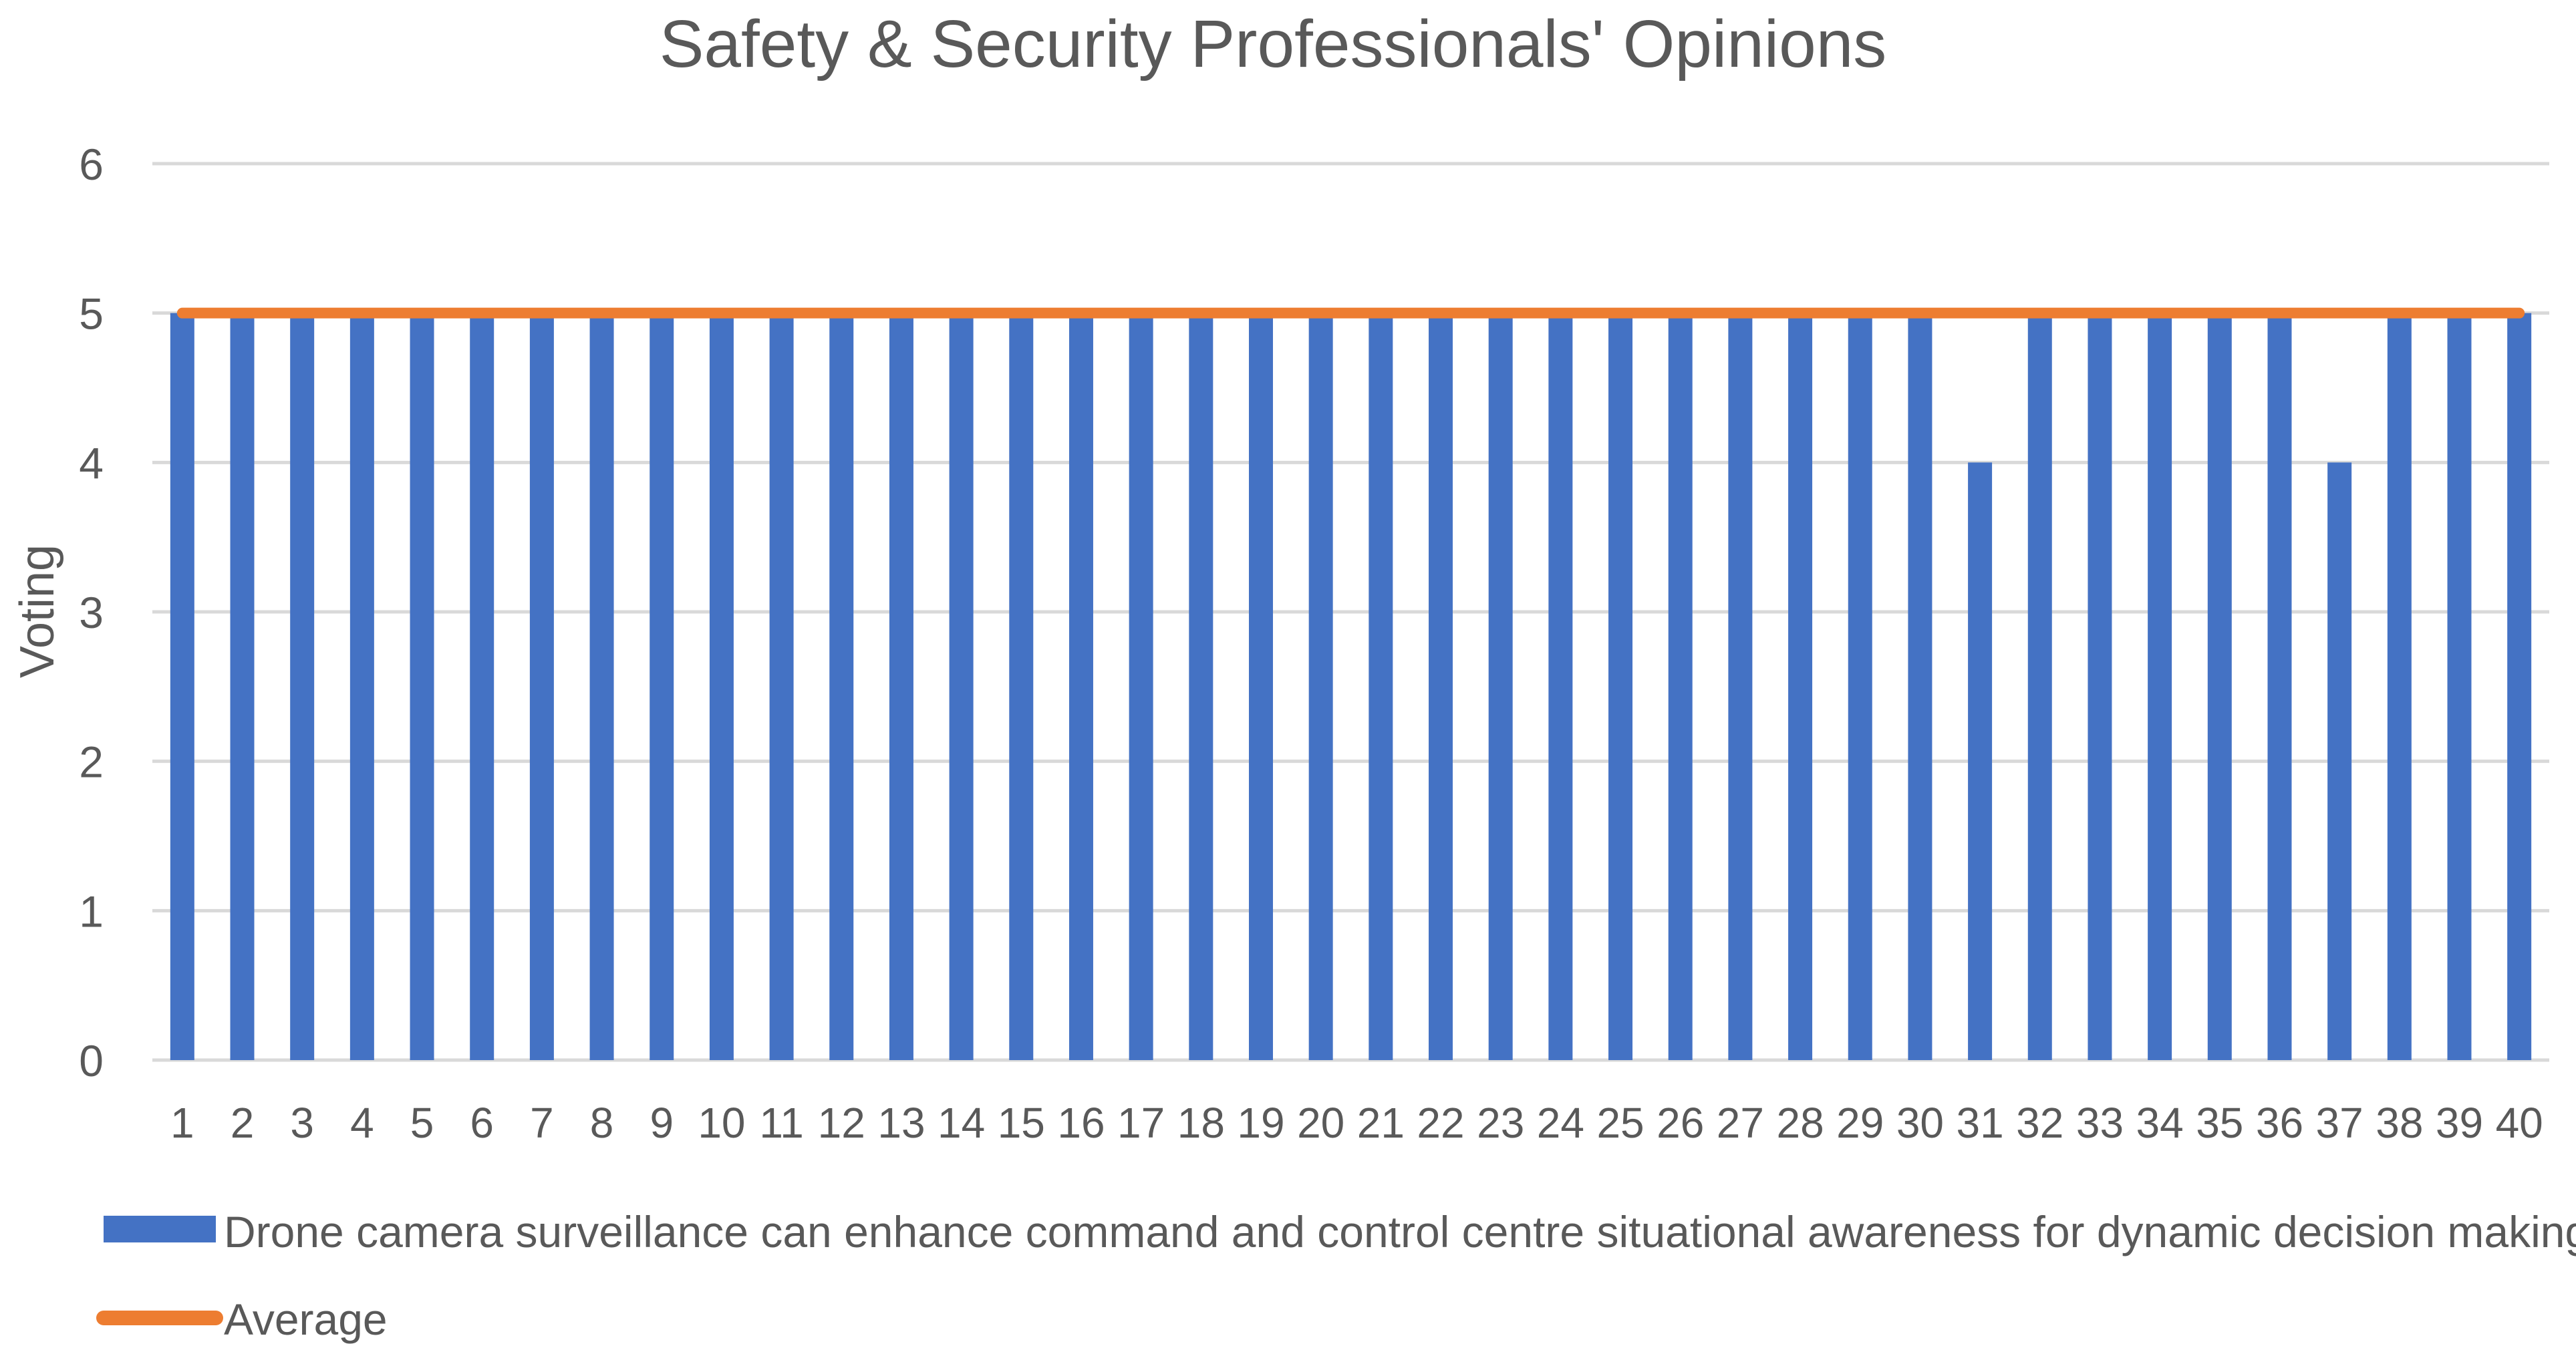 The width and height of the screenshot is (2576, 1352). What do you see at coordinates (243, 1123) in the screenshot?
I see `x-tick-label-2: 2` at bounding box center [243, 1123].